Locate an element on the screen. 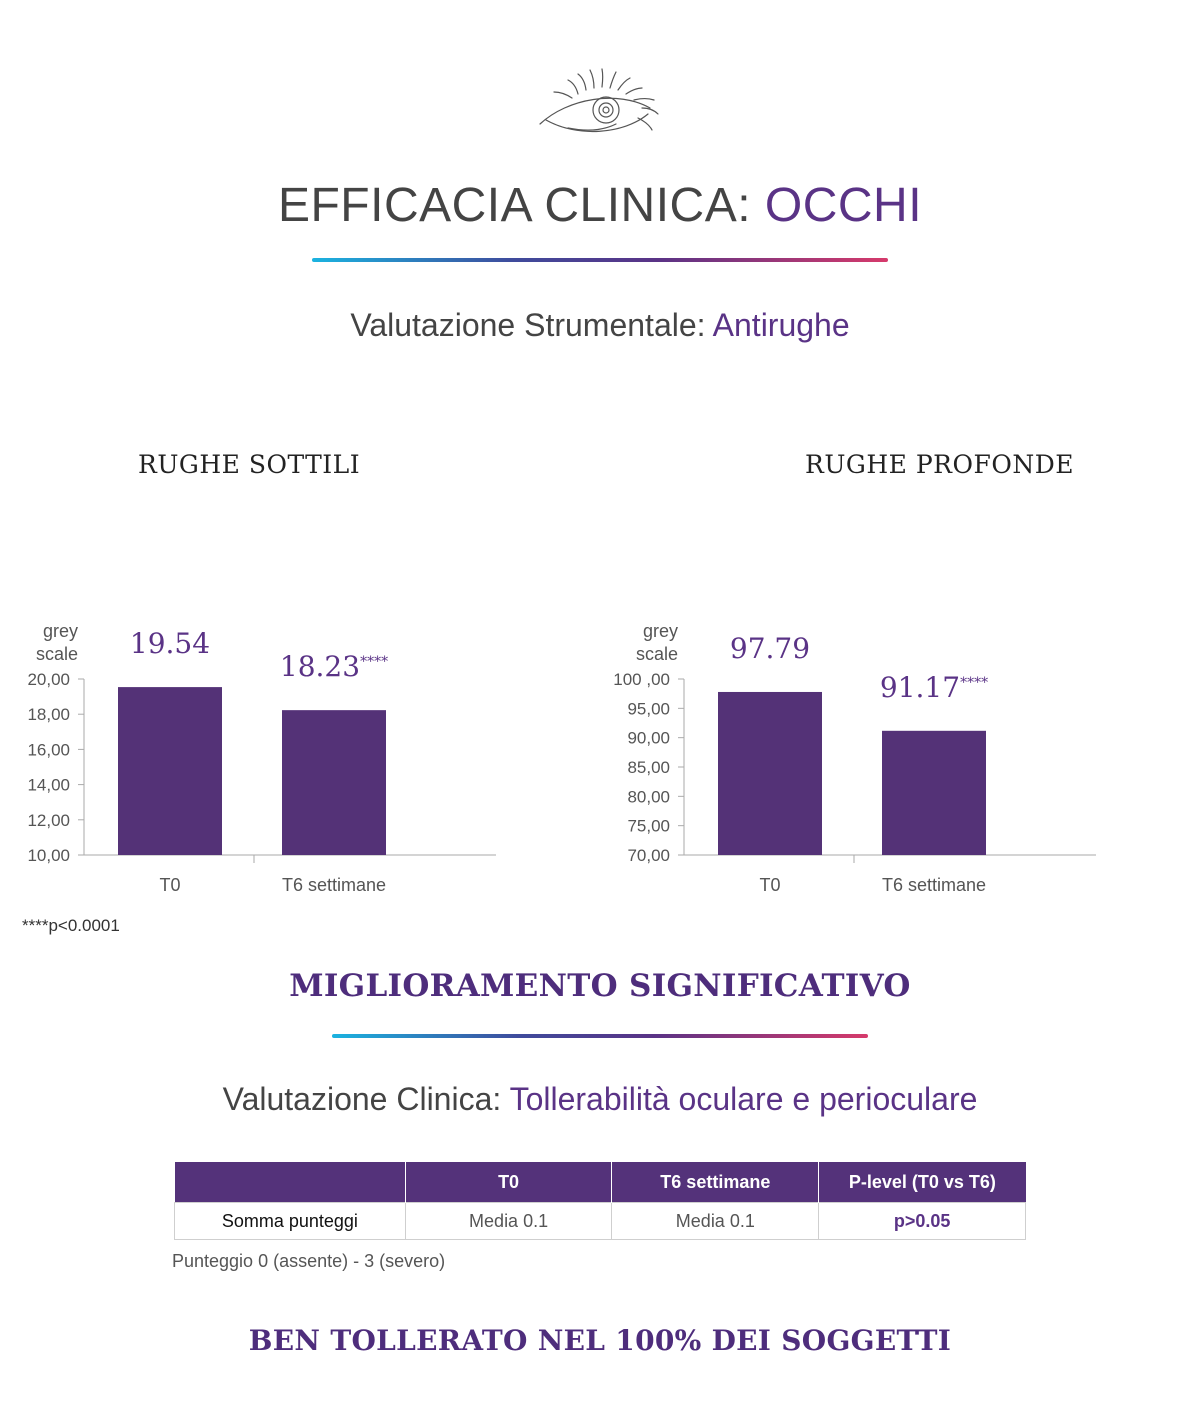  table-header-t0: T0 is located at coordinates (509, 1182).